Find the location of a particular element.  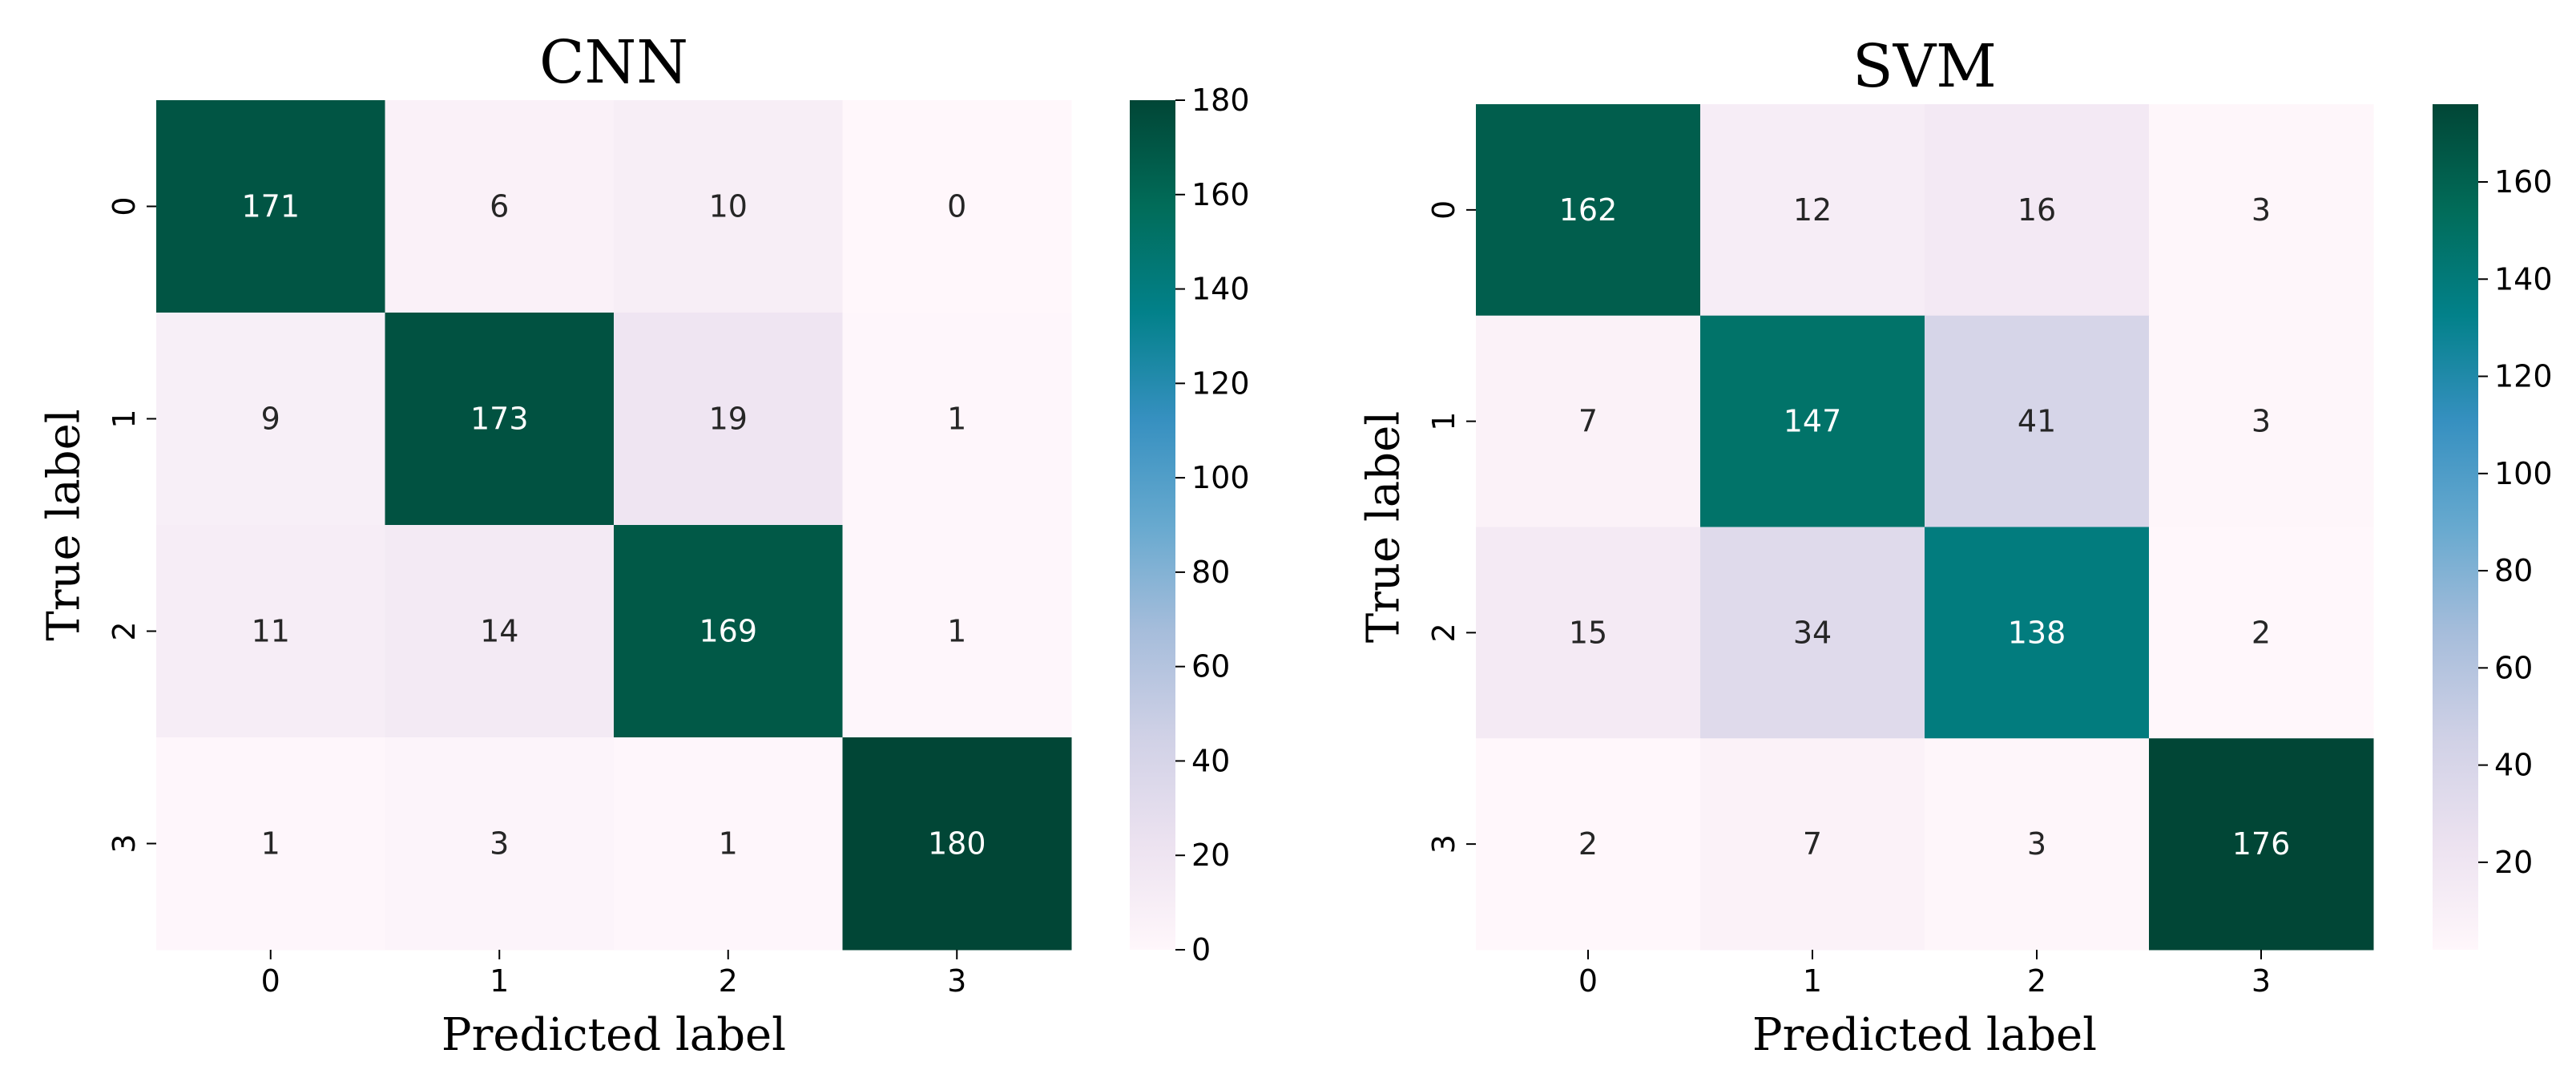

svm-cell-label-0-1: 12 is located at coordinates (1812, 210).